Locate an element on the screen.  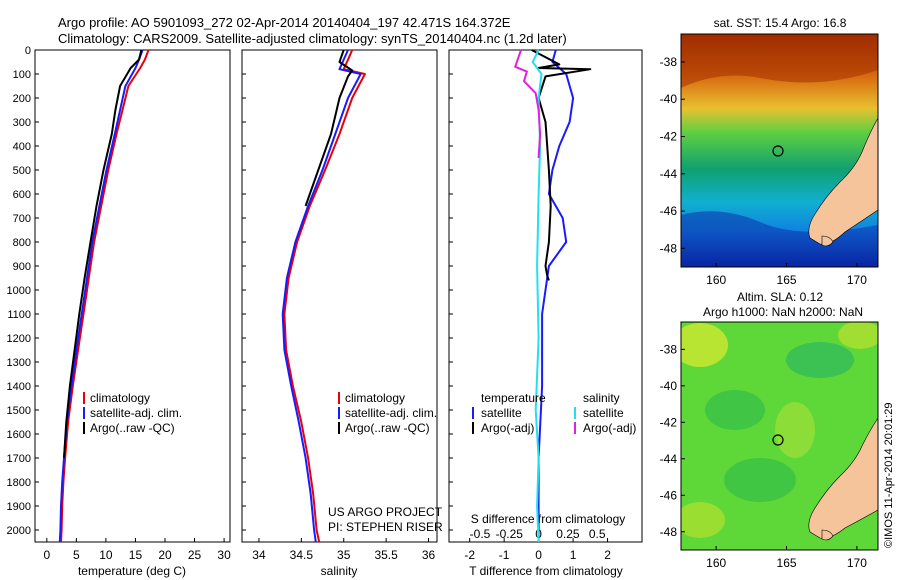
depth-tick-label: 200 is located at coordinates (22, 99).